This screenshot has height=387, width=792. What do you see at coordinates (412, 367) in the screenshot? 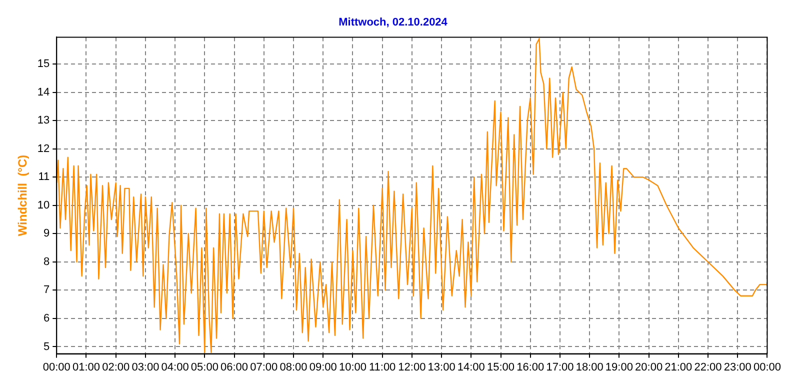
I see `x-tick-label: 12:00` at bounding box center [412, 367].